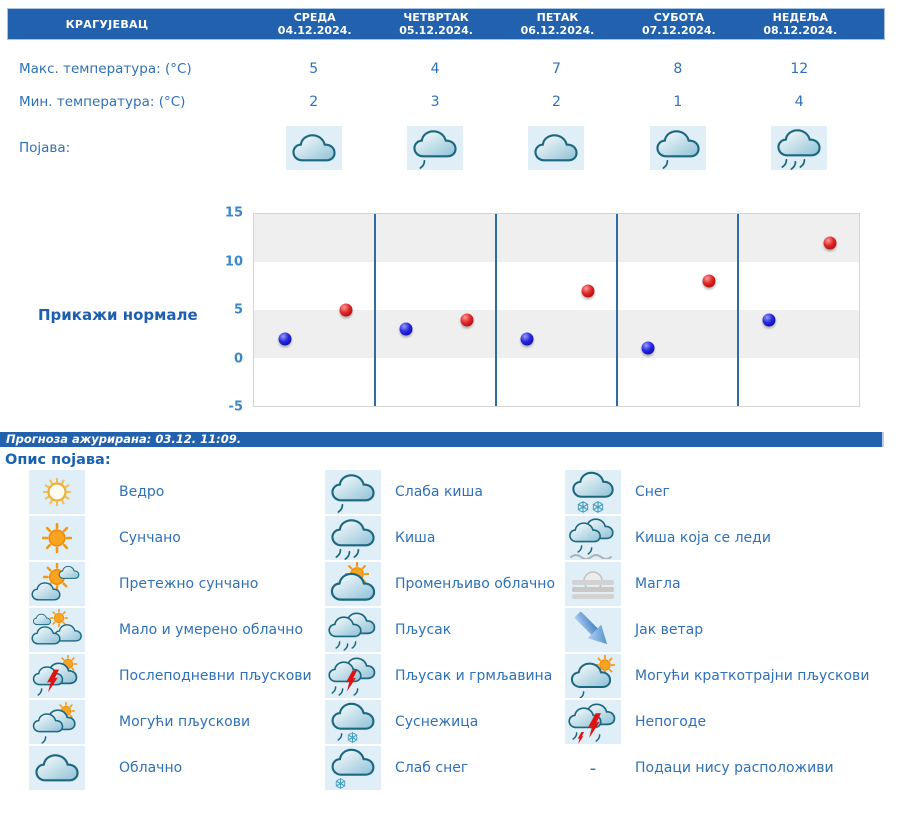 Image resolution: width=900 pixels, height=813 pixels. I want to click on legend-label: Пљусак, so click(423, 630).